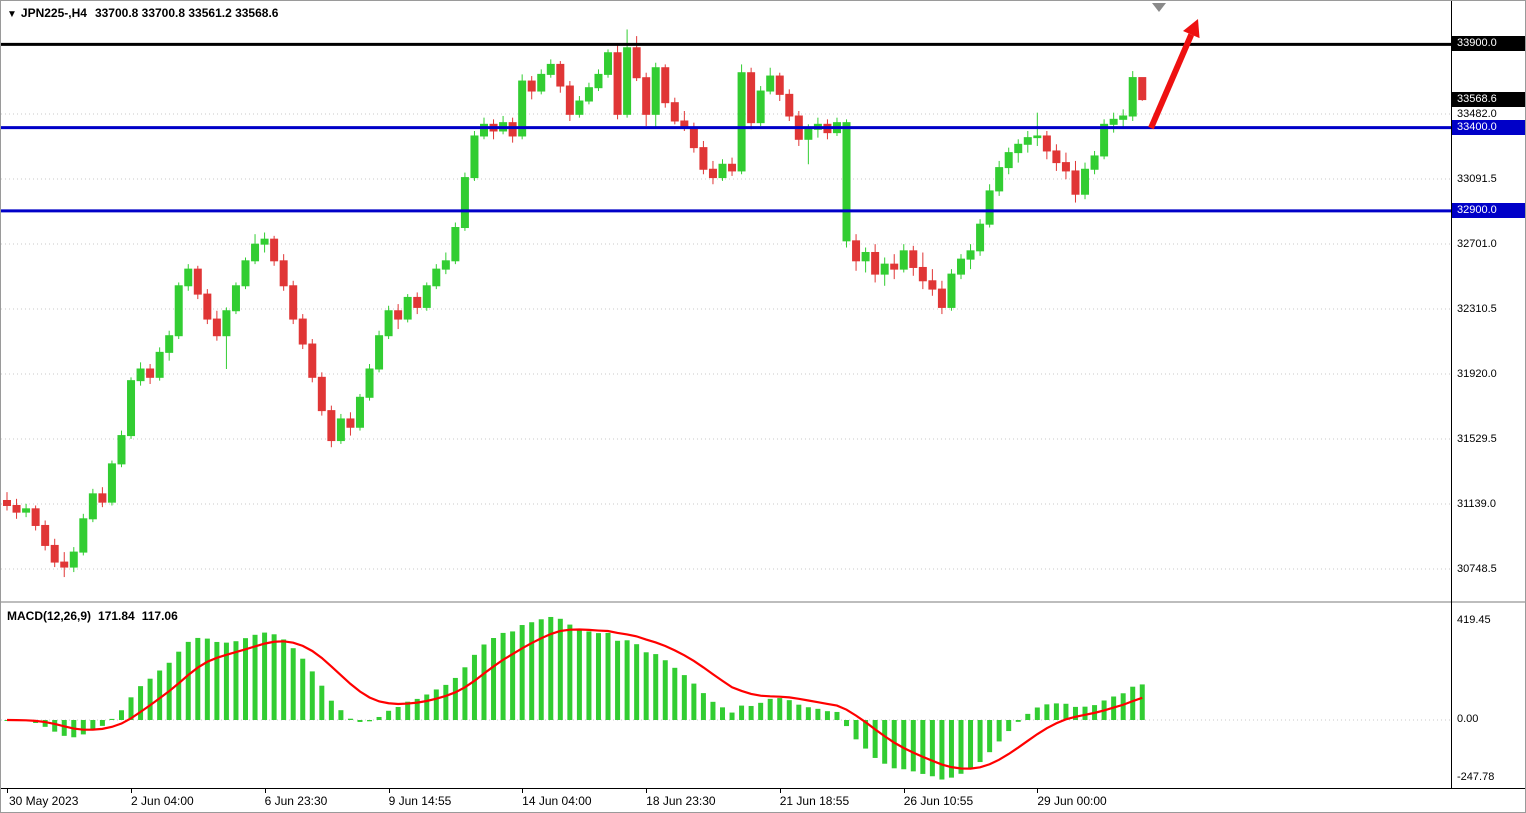 This screenshot has width=1526, height=813. What do you see at coordinates (1474, 620) in the screenshot?
I see `macd-axis-max: 419.45` at bounding box center [1474, 620].